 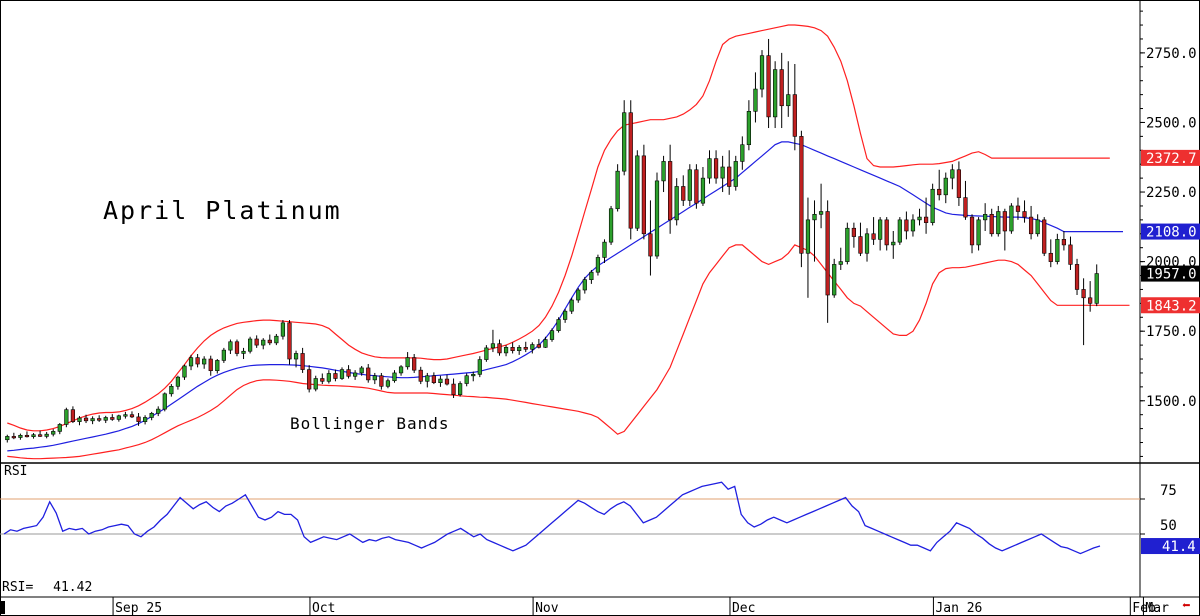 I want to click on chart-title: April Platinum, so click(x=222, y=210).